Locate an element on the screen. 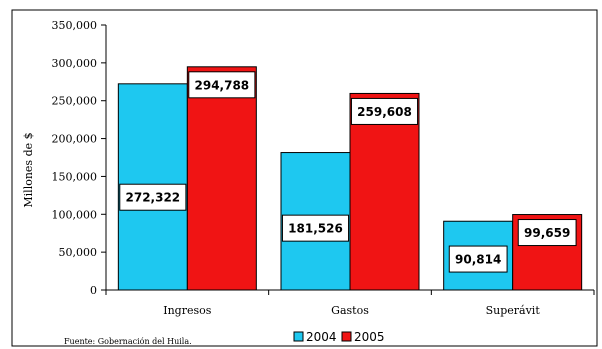  data-label: 259,608 is located at coordinates (384, 112).